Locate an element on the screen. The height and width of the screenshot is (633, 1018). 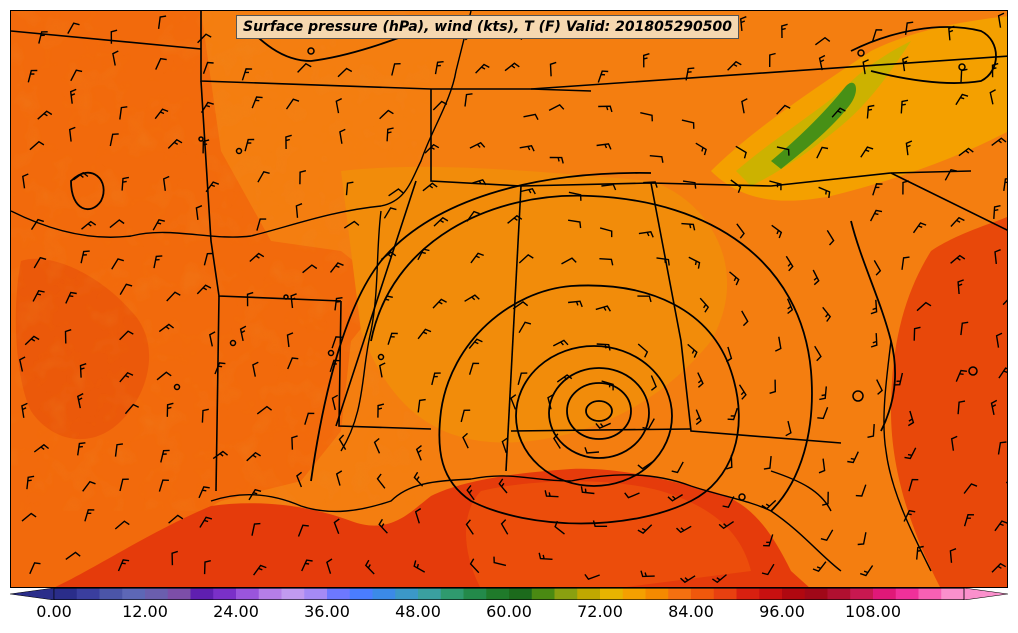
colorbar-tick-label: 12.00 is located at coordinates (145, 611).